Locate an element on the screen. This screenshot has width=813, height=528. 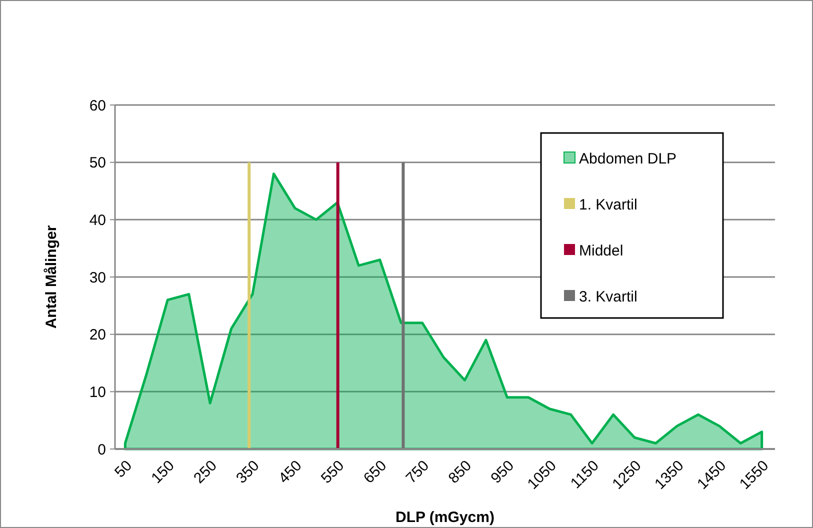
x-tick-label: 250 is located at coordinates (205, 472).